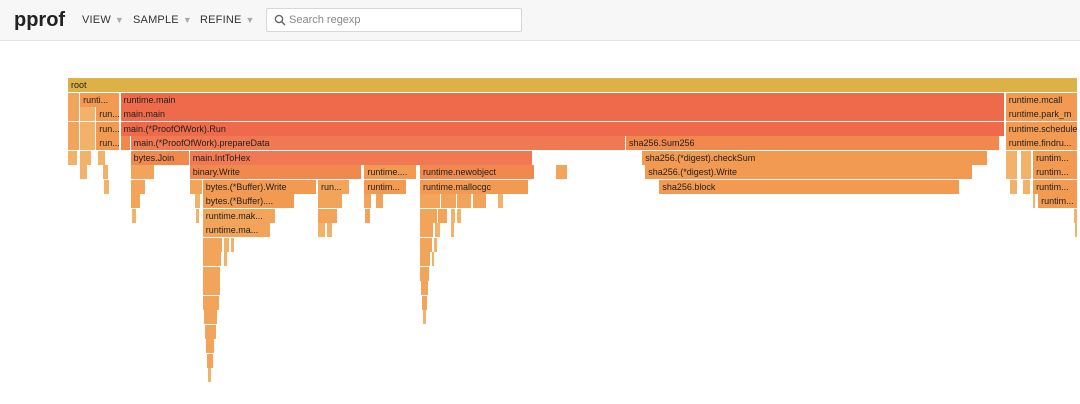 This screenshot has width=1080, height=404. Describe the element at coordinates (259, 186) in the screenshot. I see `flame-frame: bytes.(*Buffer).Write` at that location.